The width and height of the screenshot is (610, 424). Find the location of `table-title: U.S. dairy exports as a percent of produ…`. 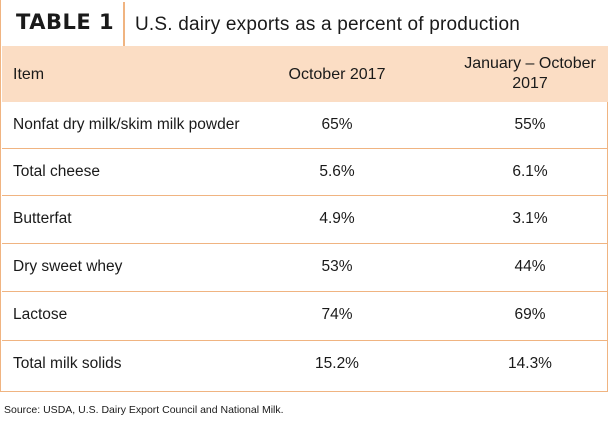

table-title: U.S. dairy exports as a percent of produ… is located at coordinates (327, 24).